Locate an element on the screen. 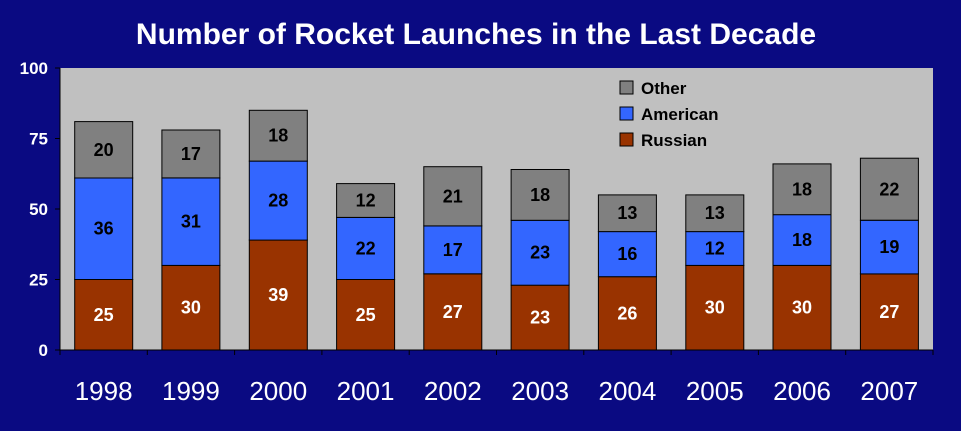  data-label-american-2004: 16 is located at coordinates (627, 254).